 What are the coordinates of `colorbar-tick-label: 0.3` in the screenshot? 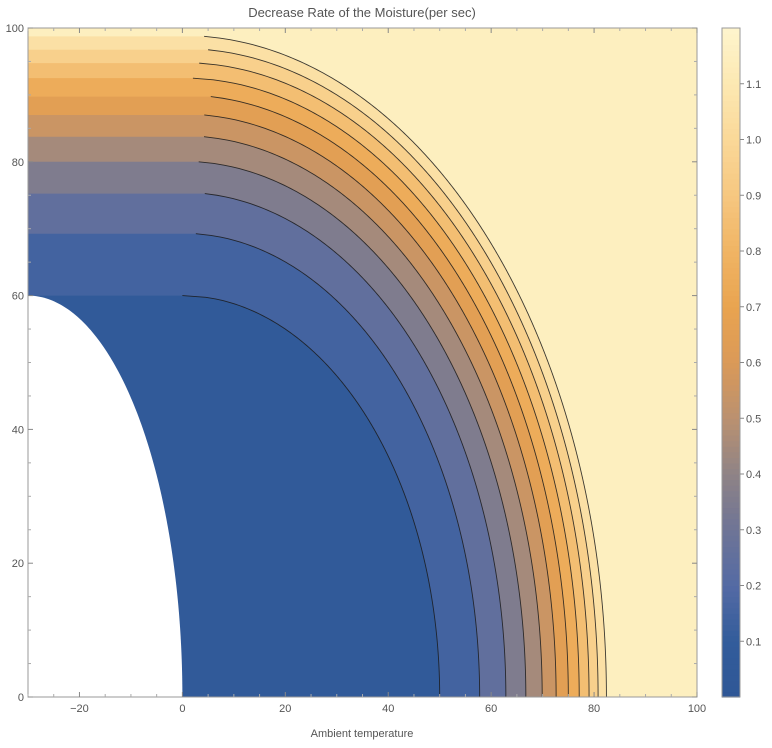 It's located at (753, 531).